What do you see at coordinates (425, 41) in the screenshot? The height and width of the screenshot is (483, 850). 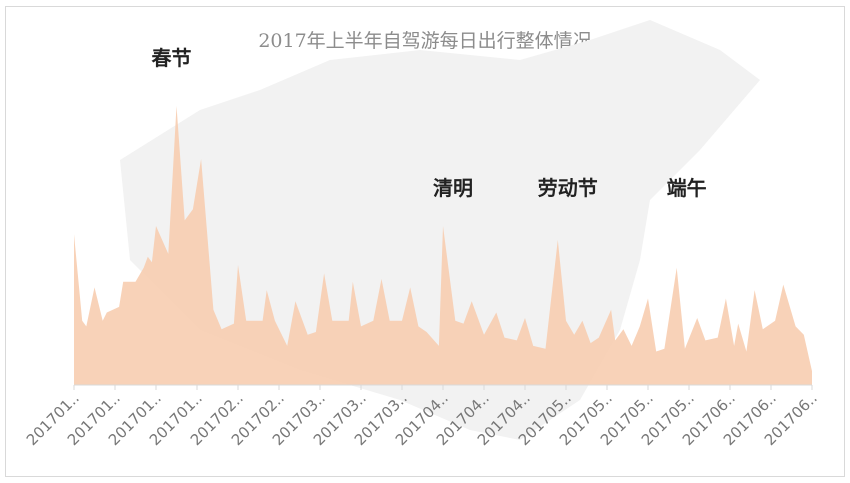 I see `chart-title: 2017年上半年自驾游每日出行整体情况` at bounding box center [425, 41].